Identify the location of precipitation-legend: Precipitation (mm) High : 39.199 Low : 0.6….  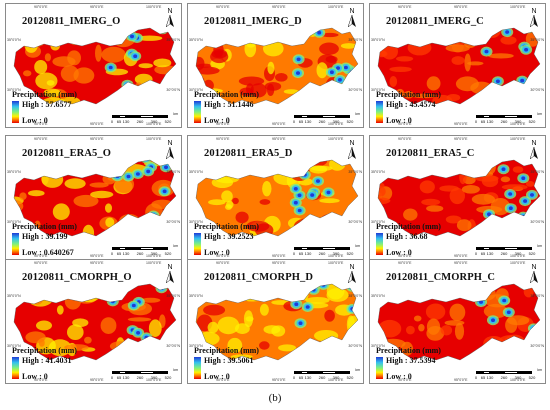
(55, 240).